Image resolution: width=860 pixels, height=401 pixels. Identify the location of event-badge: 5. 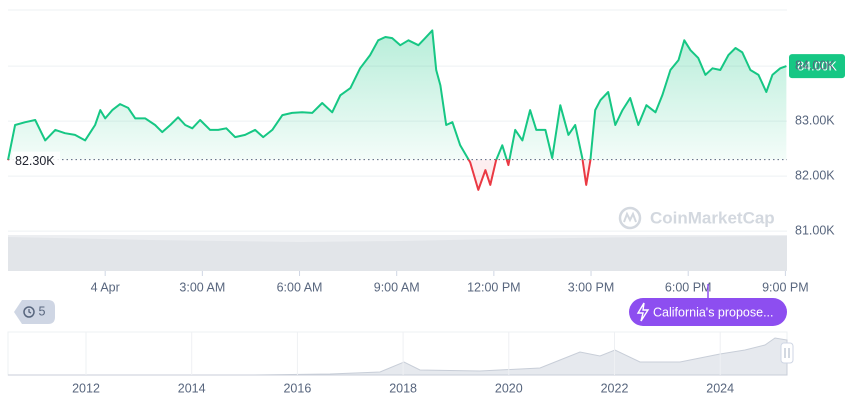
(34, 312).